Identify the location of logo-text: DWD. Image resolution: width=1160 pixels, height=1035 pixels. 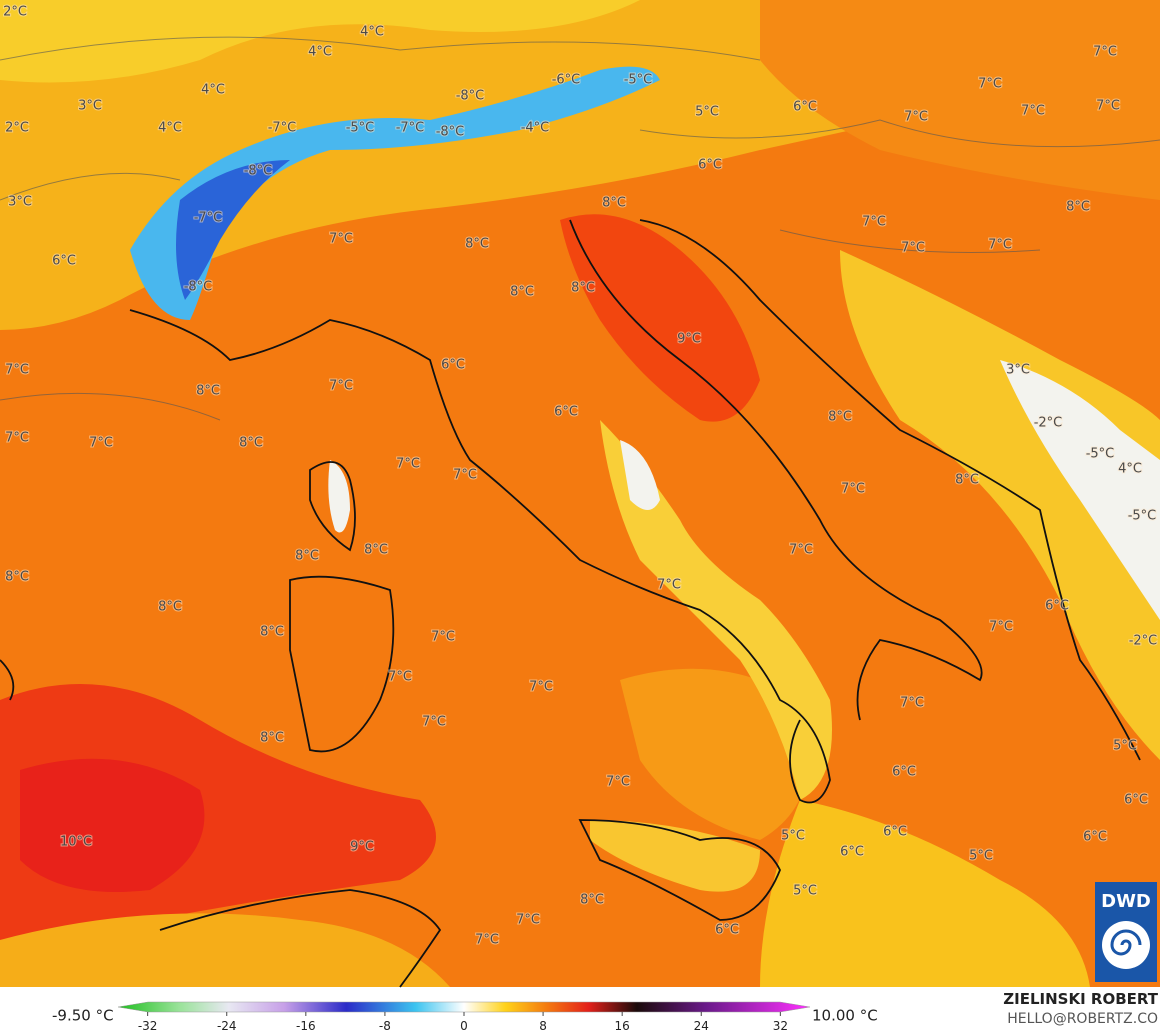
(1126, 901).